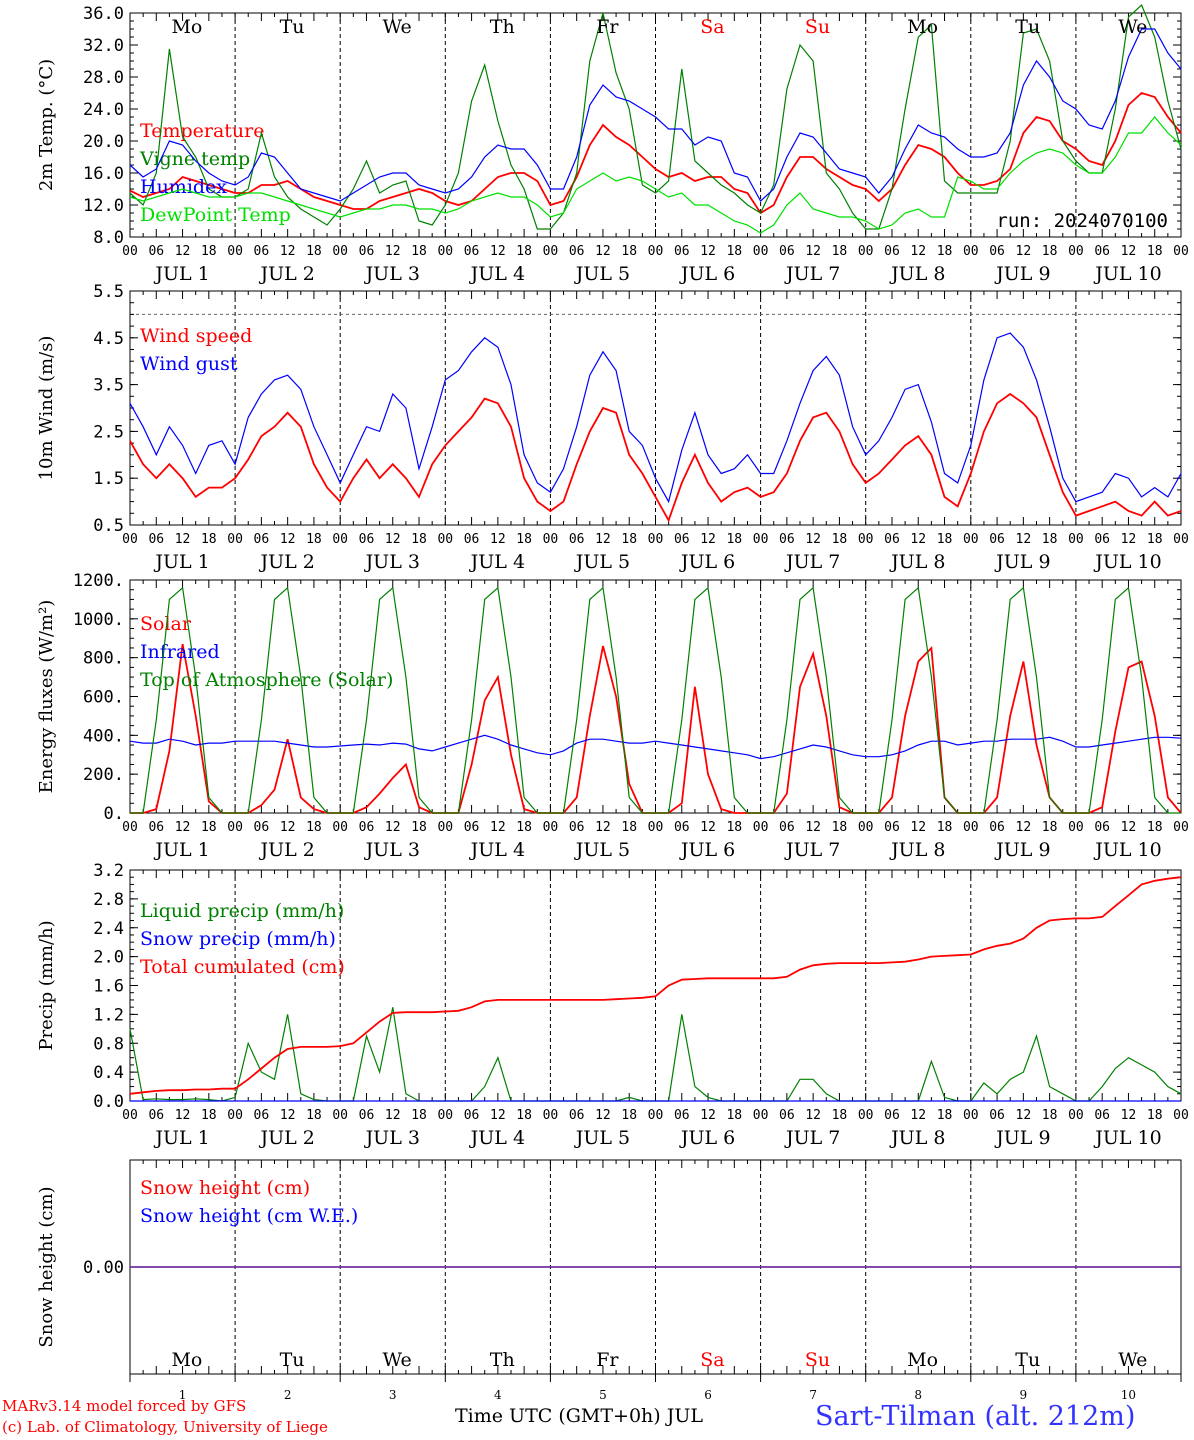 The height and width of the screenshot is (1440, 1194). Describe the element at coordinates (181, 850) in the screenshot. I see `x-date-label: JUL 1` at that location.